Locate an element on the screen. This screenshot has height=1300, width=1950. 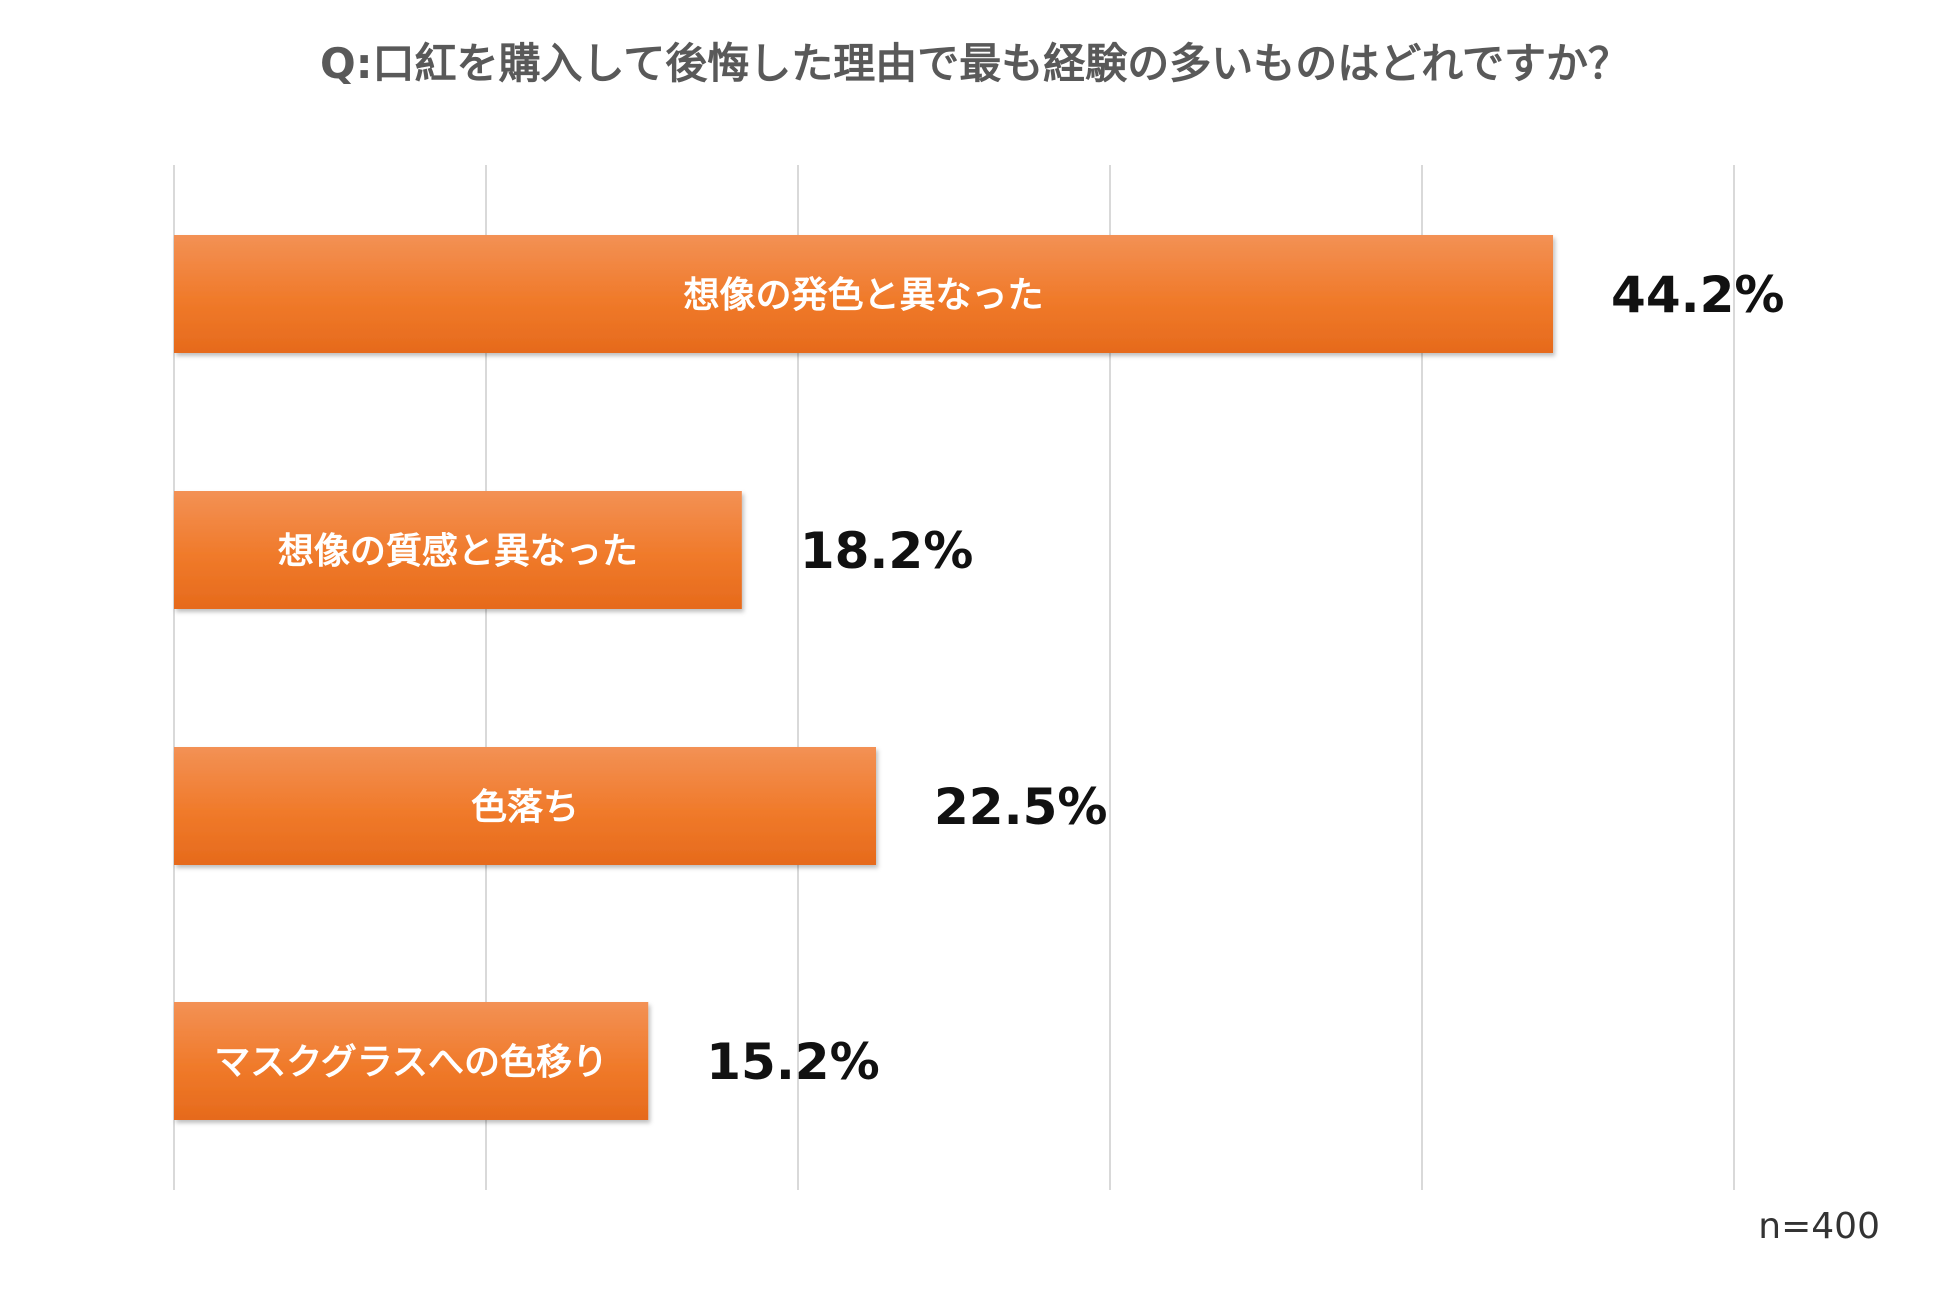
bar-category-label: 色落ち is located at coordinates (525, 807).